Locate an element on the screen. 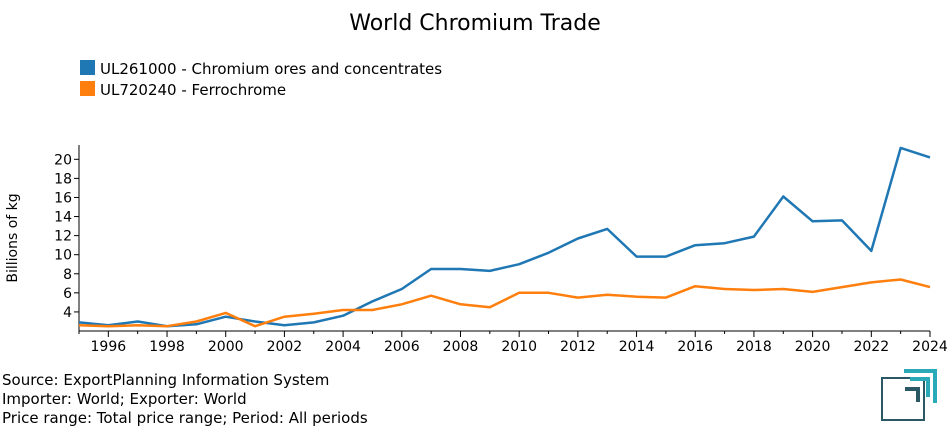  logo-arrow-mid is located at coordinates (920, 387).